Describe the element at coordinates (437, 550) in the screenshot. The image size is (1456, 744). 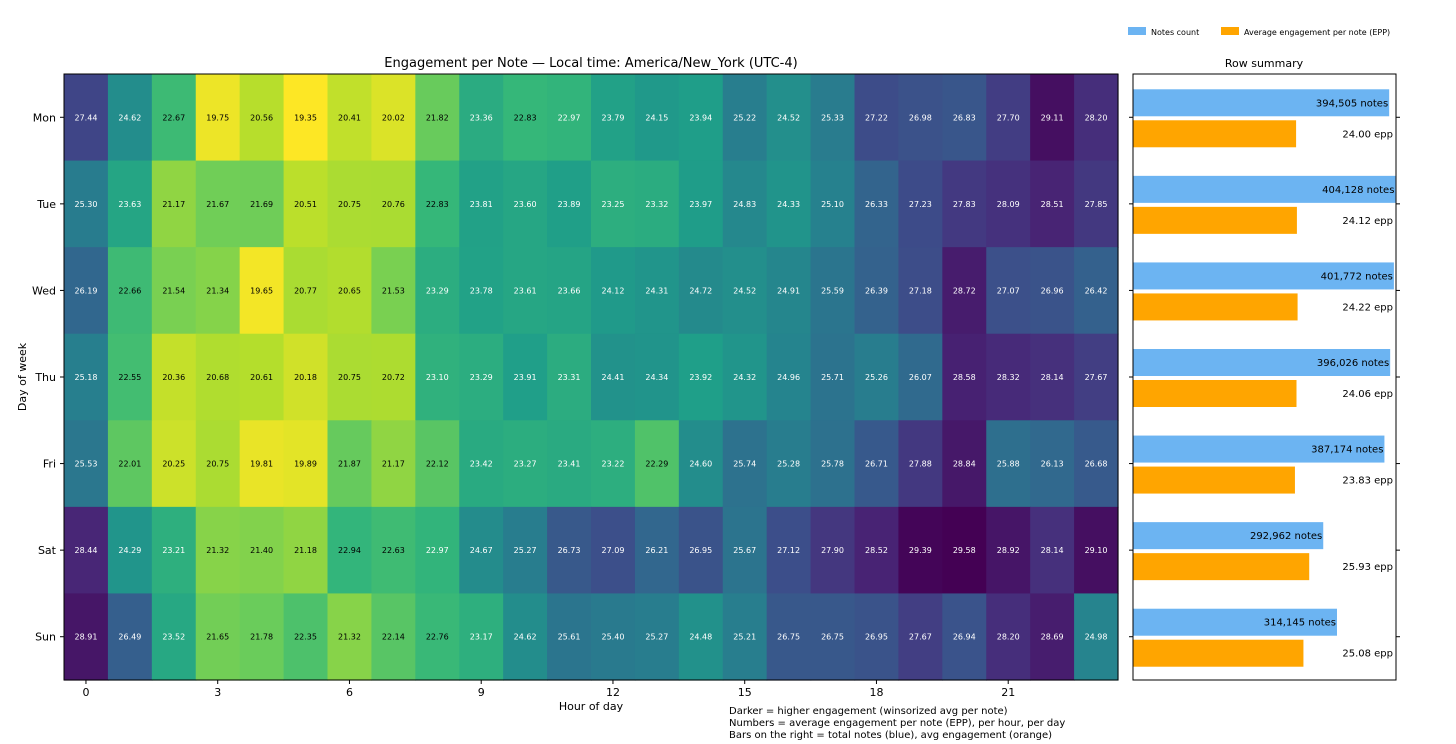
I see `cell-value-label: 22.97` at that location.